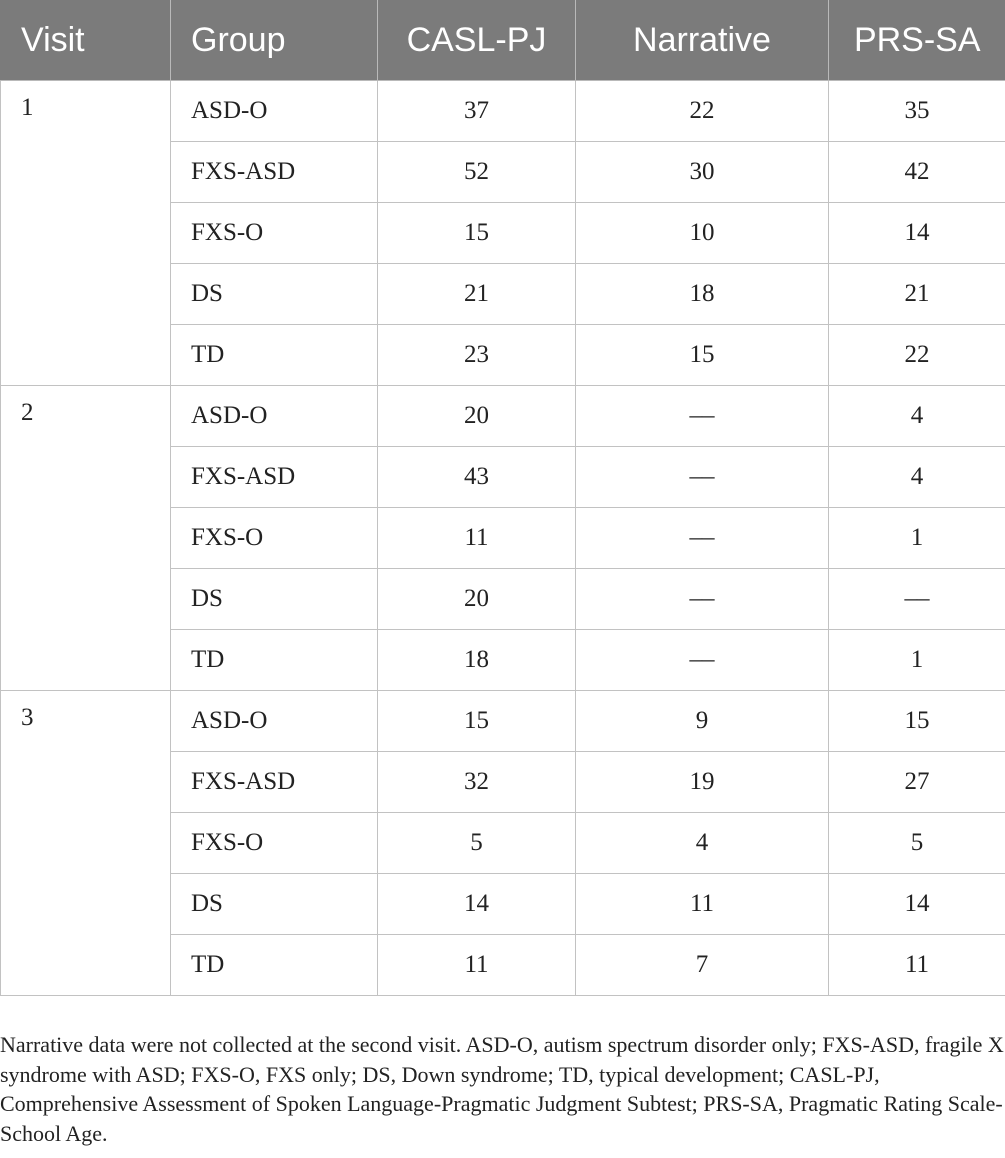  I want to click on casl-pj-cell: 18, so click(476, 660).